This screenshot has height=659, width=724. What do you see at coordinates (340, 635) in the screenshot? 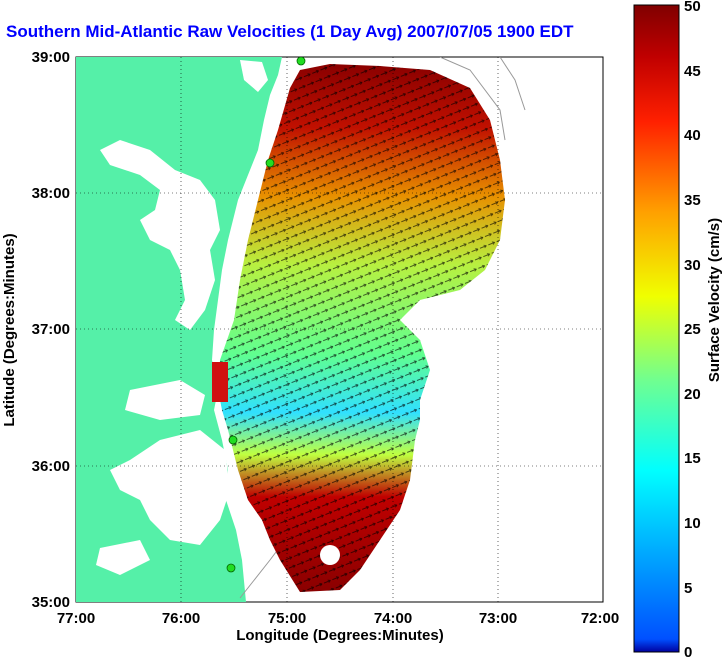
I see `x-axis-label: Longitude (Degrees:Minutes)` at bounding box center [340, 635].